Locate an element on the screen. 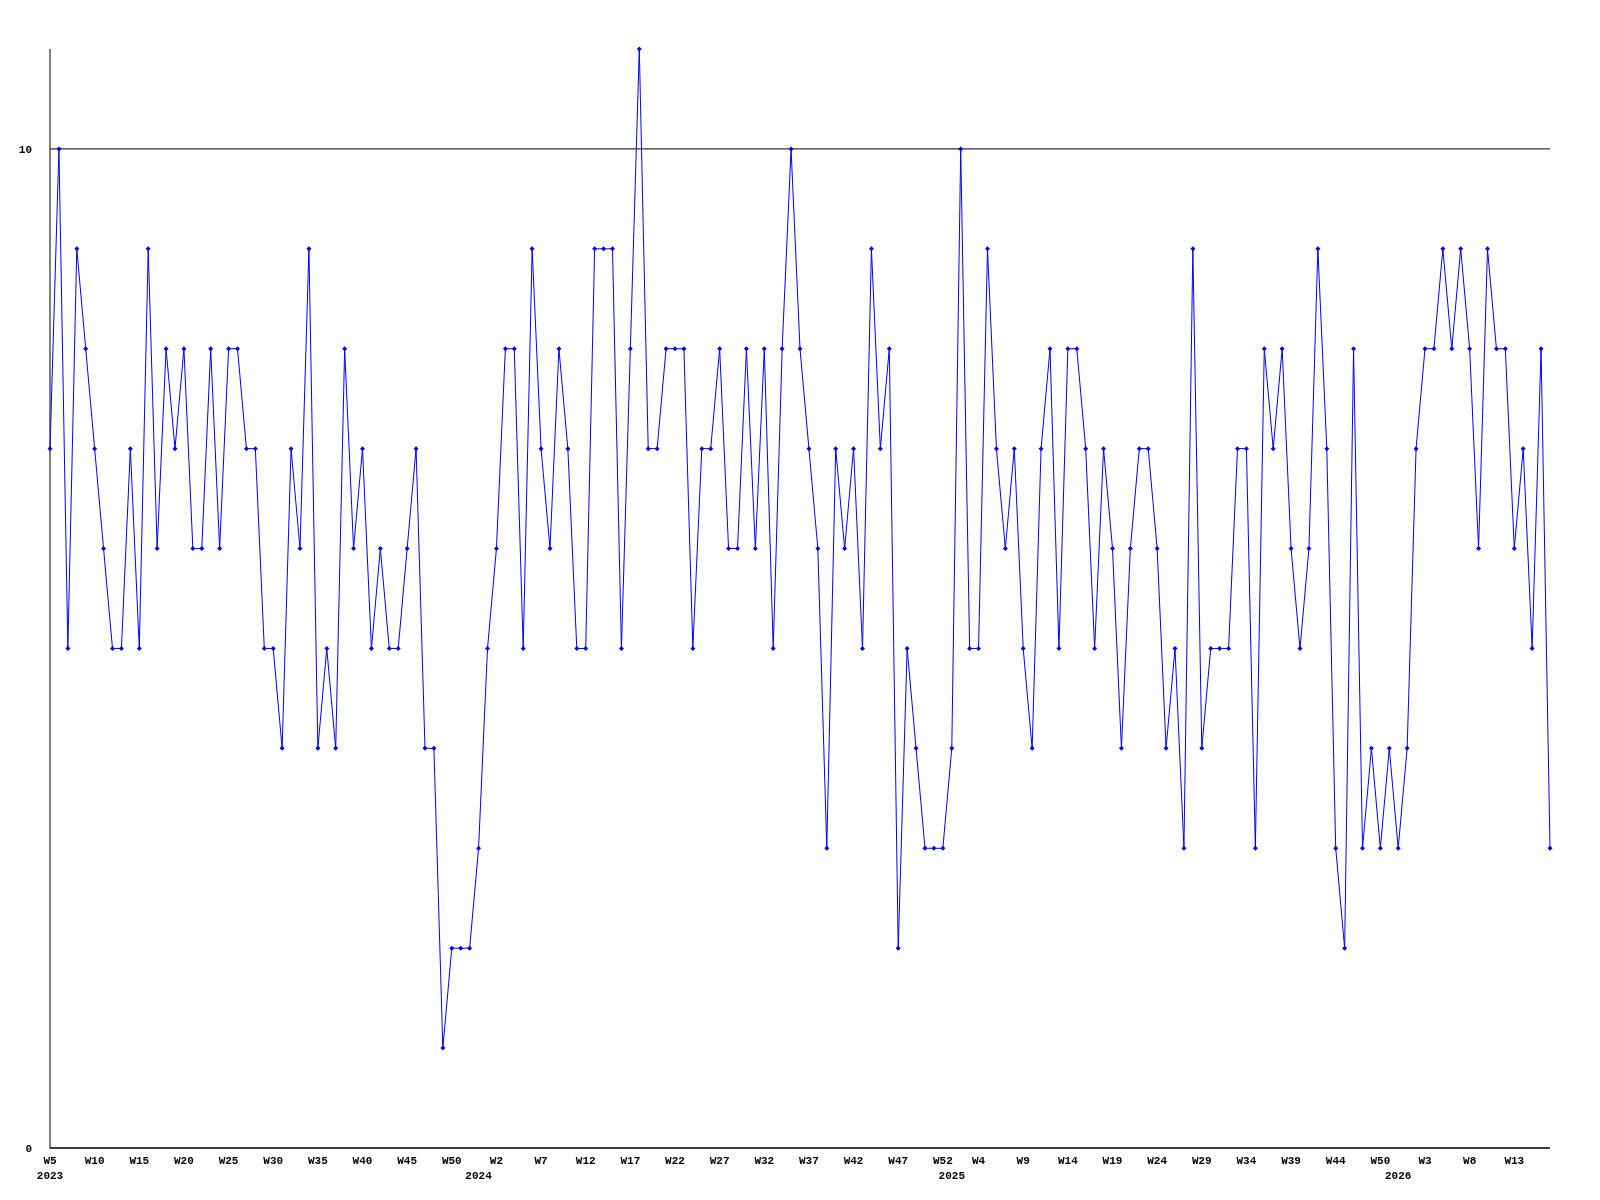 The image size is (1600, 1200). x-tick-label: W34 is located at coordinates (1246, 1161).